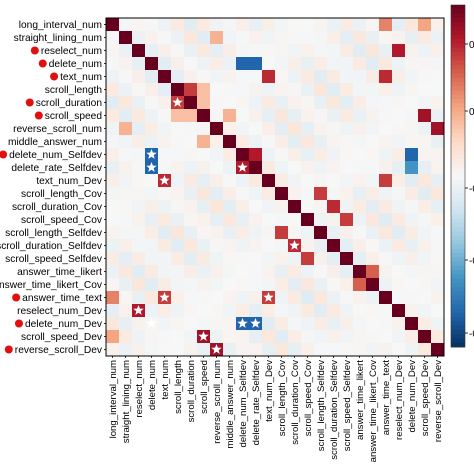 The width and height of the screenshot is (474, 474). Describe the element at coordinates (51, 285) in the screenshot. I see `row-label: answer_time_likert_Cov` at that location.